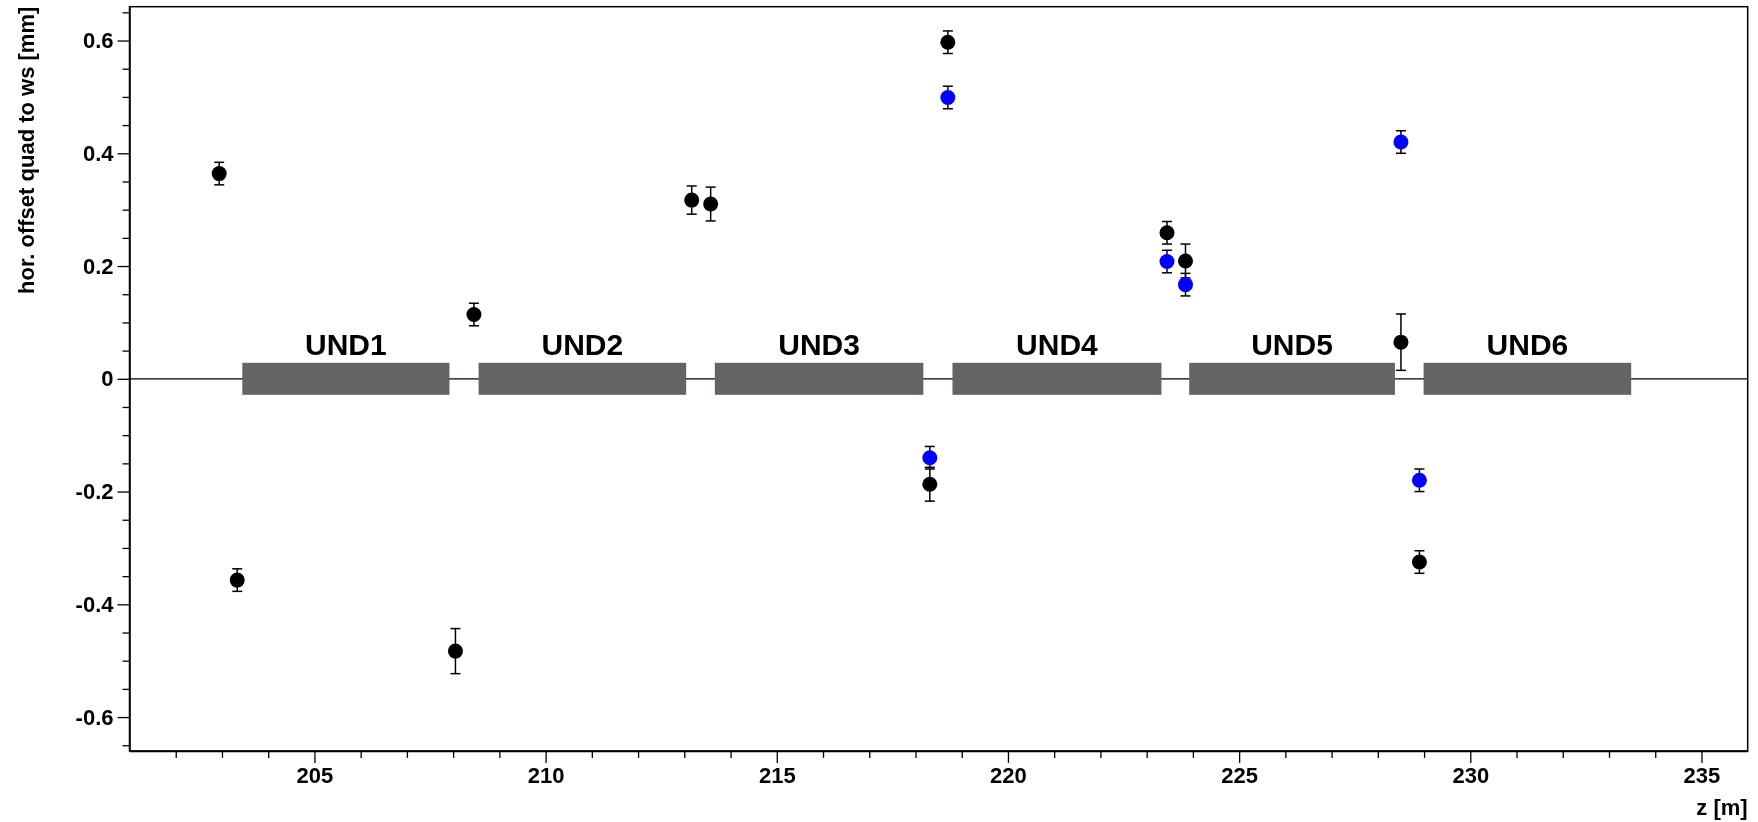 The image size is (1758, 822). Describe the element at coordinates (1292, 344) in the screenshot. I see `band-label: UND5` at that location.